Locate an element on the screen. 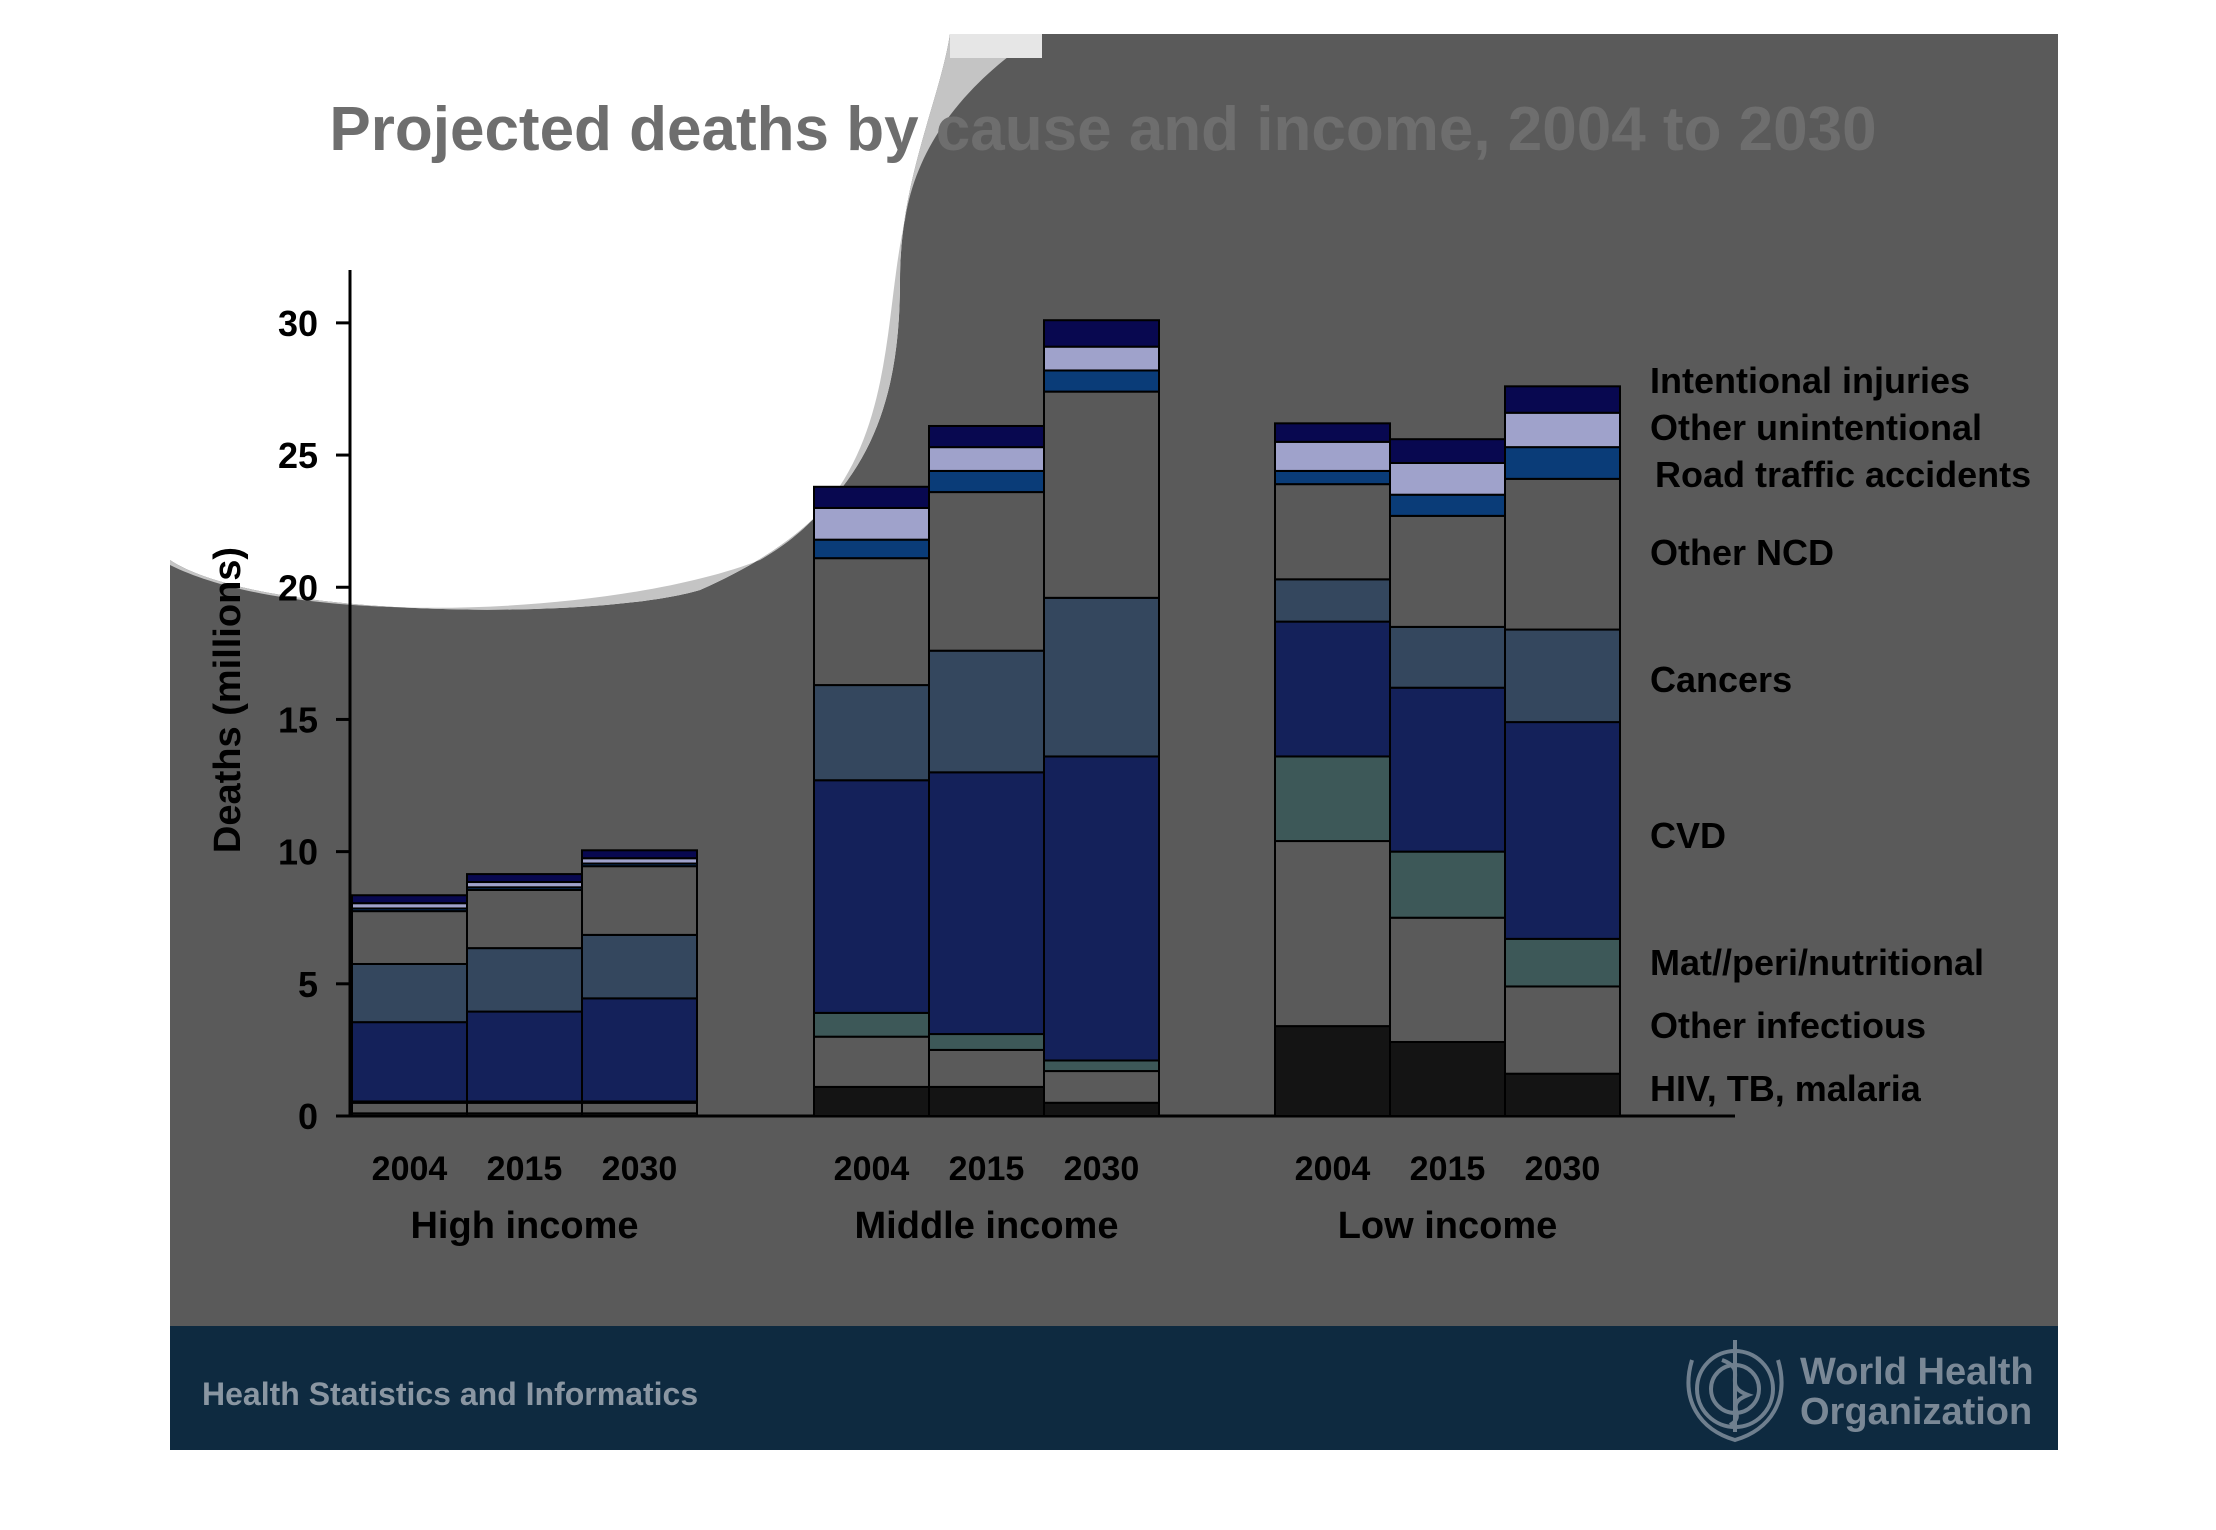  legend-label: Cancers is located at coordinates (1721, 679).